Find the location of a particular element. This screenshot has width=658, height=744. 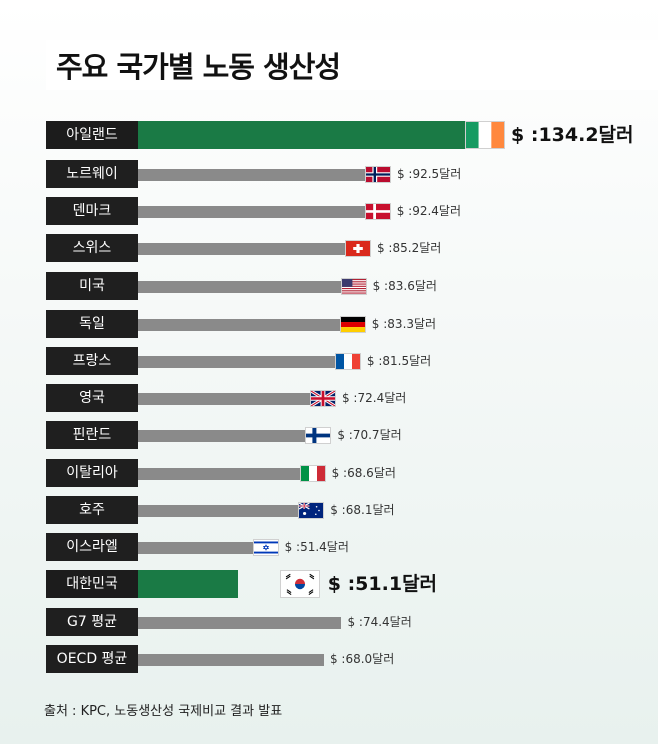

value-label: $ :92.5달러 is located at coordinates (429, 174).